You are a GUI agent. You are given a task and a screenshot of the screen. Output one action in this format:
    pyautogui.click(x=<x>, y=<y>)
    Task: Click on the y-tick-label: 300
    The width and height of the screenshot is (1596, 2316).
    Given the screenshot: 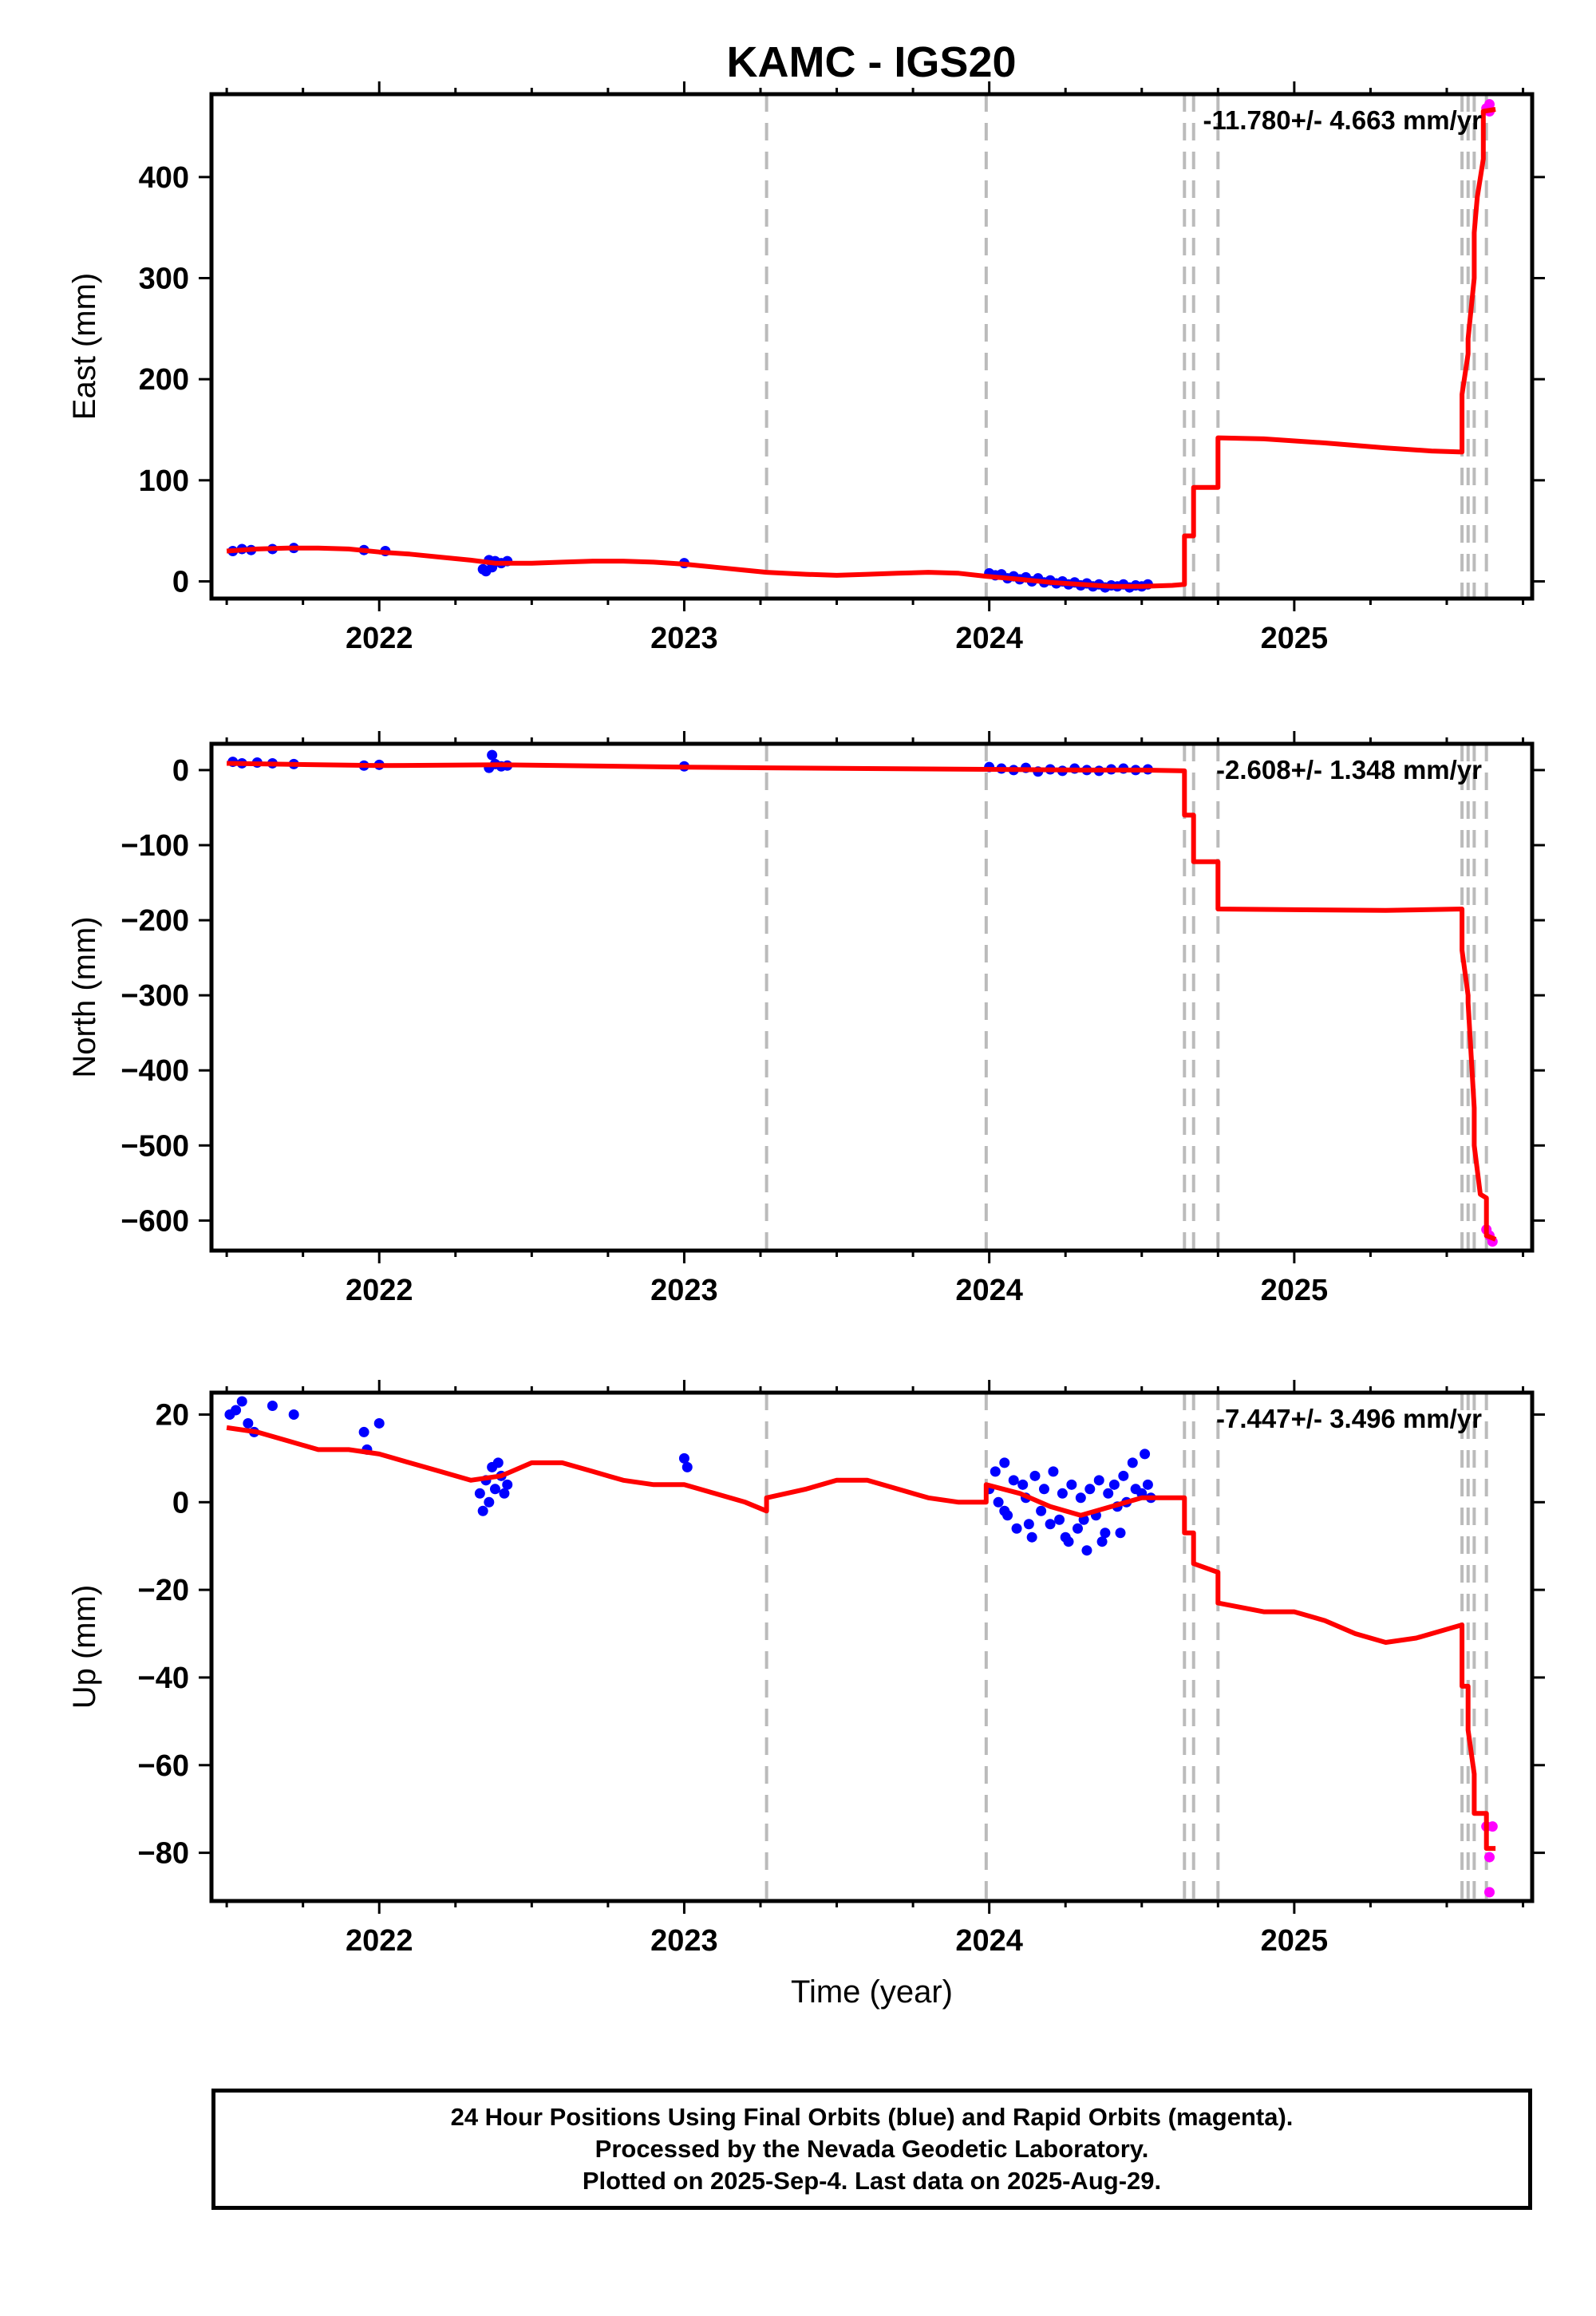 What is the action you would take?
    pyautogui.click(x=164, y=279)
    